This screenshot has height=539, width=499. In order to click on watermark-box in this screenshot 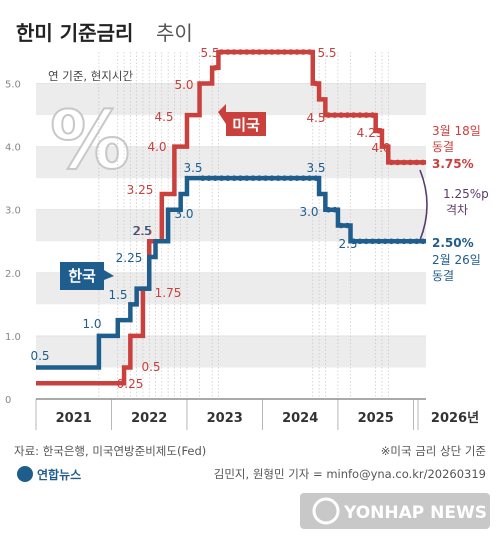, I will do `click(395, 511)`.